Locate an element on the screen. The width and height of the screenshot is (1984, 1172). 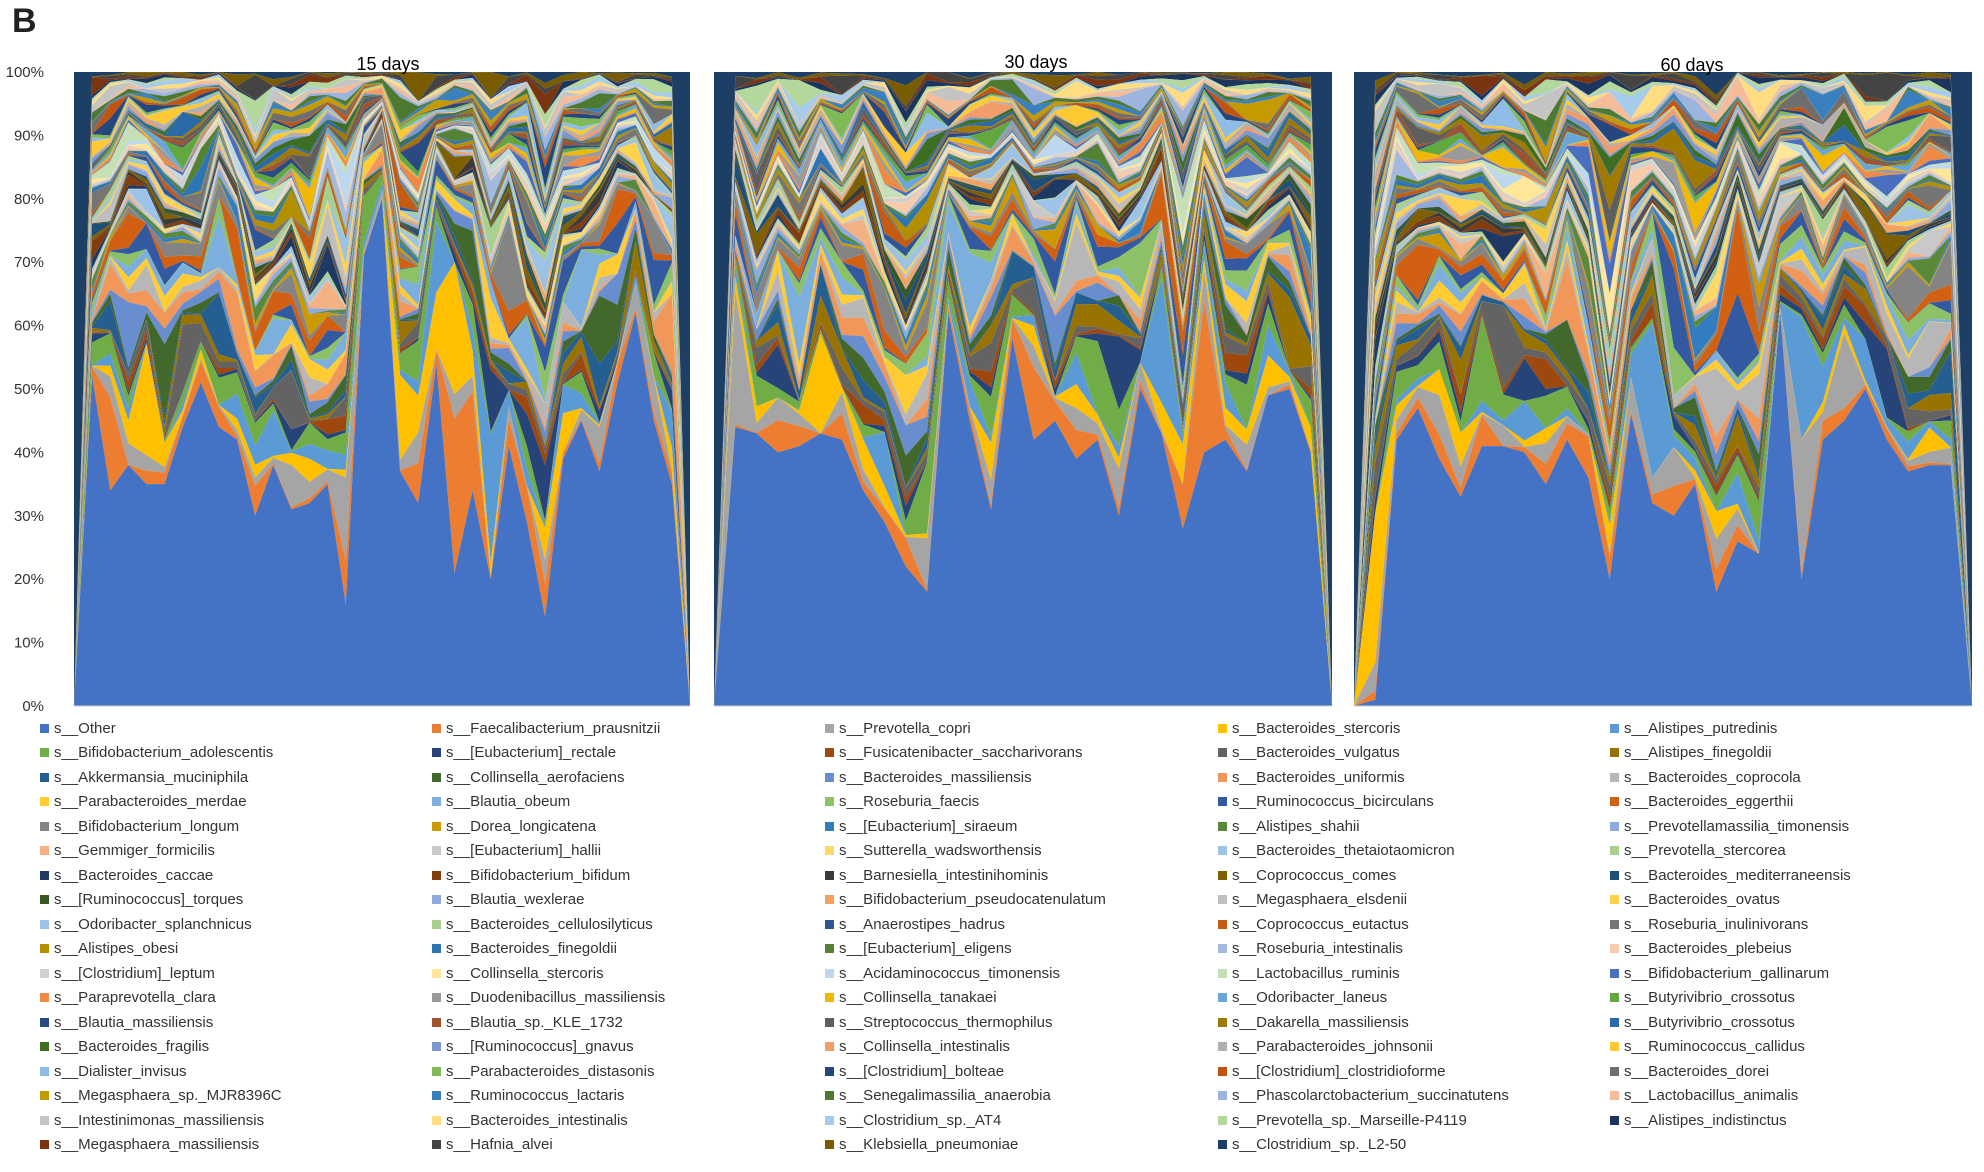
legend-label: s__Bacteroides_massiliensis is located at coordinates (935, 777).